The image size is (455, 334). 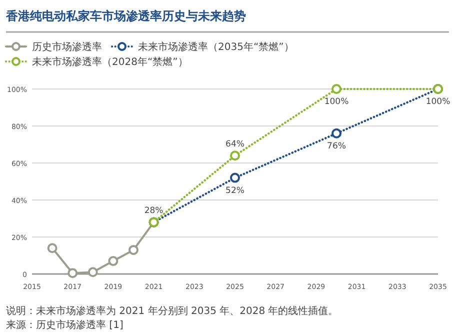 What do you see at coordinates (67, 47) in the screenshot?
I see `legend-label: 历史市场渗透率` at bounding box center [67, 47].